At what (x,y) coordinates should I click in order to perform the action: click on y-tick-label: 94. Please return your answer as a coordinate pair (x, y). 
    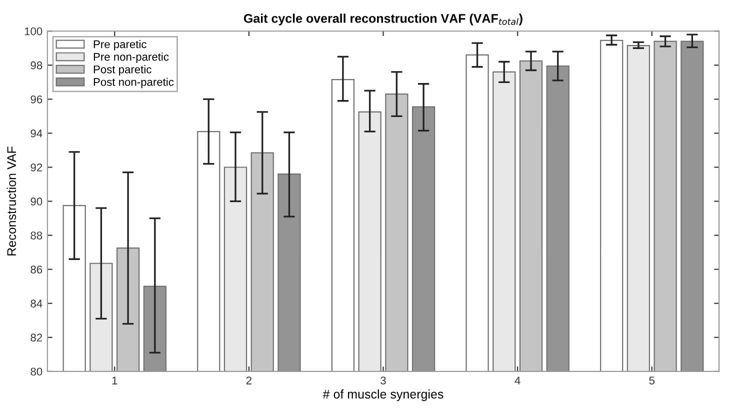
    Looking at the image, I should click on (36, 133).